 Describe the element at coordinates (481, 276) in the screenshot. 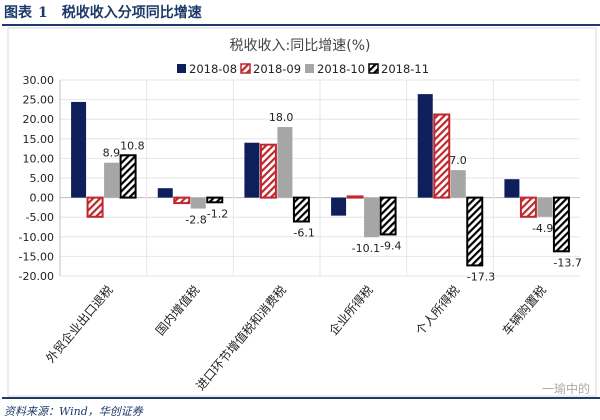

I see `data-label: -17.3` at that location.